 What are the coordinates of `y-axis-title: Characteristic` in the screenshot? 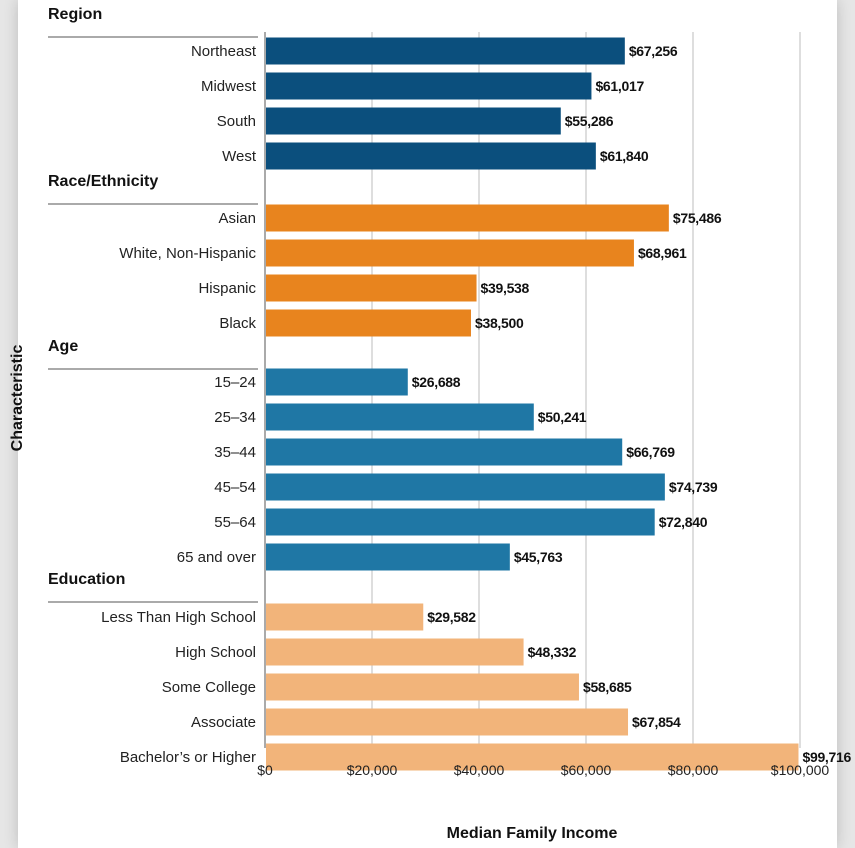 It's located at (17, 398).